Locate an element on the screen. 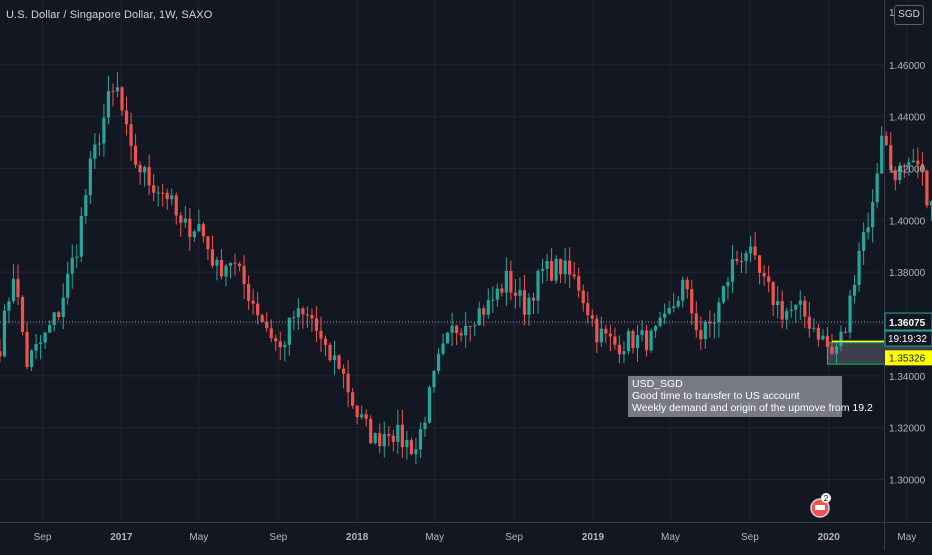 The image size is (932, 555). last-price-label: 1.36075 is located at coordinates (908, 321).